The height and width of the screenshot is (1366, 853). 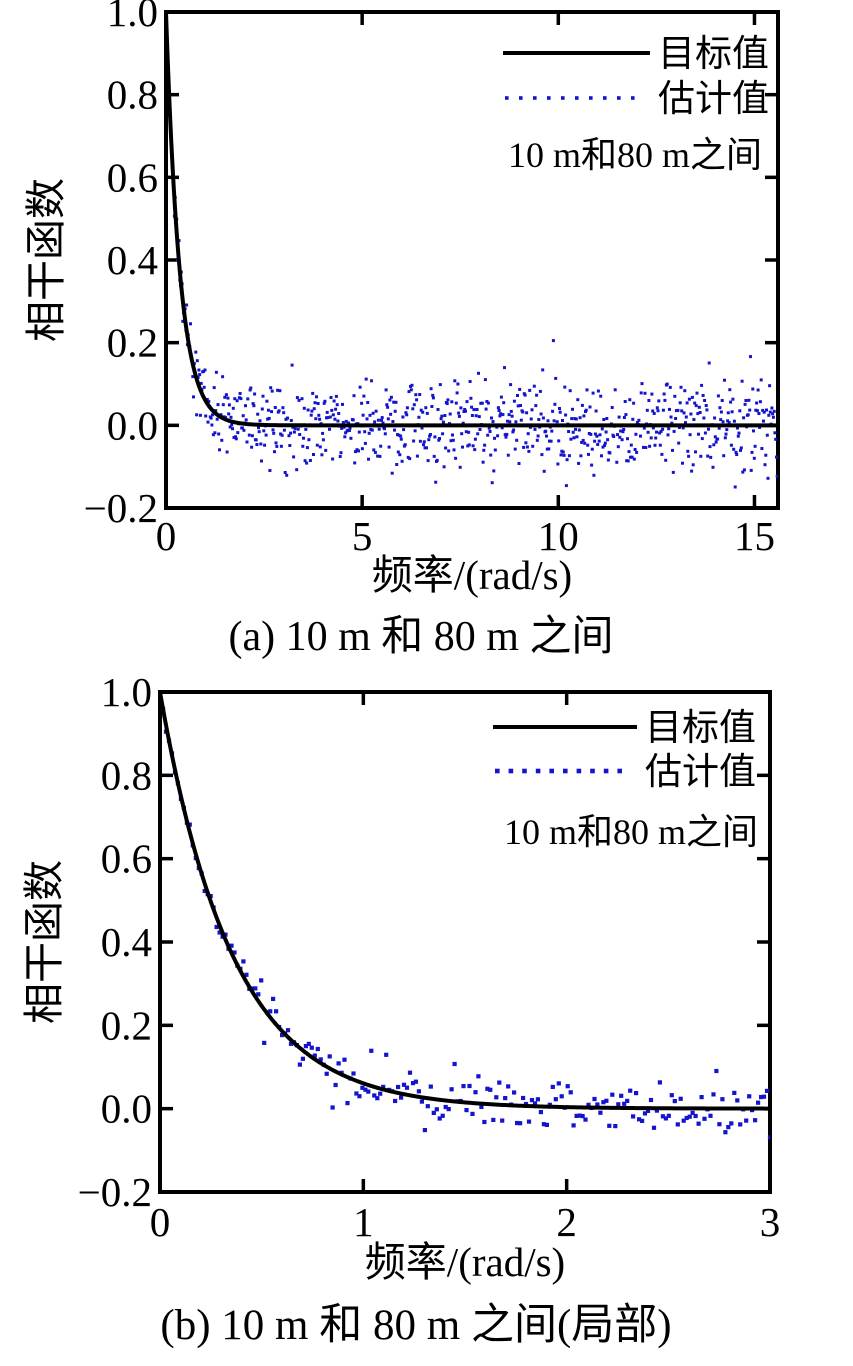 I want to click on x-tick-labels: 0 5 10 15, so click(x=465, y=536).